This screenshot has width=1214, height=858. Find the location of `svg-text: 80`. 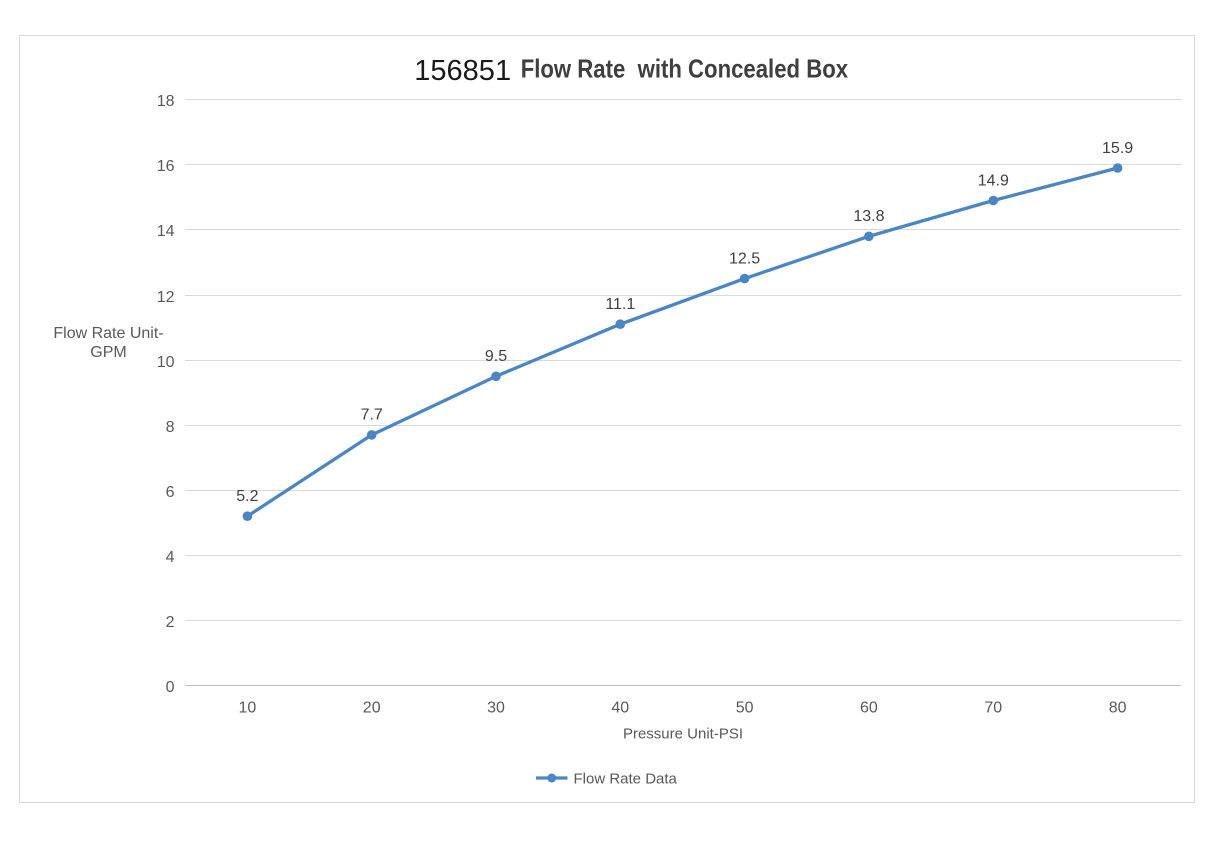

svg-text: 80 is located at coordinates (1118, 708).